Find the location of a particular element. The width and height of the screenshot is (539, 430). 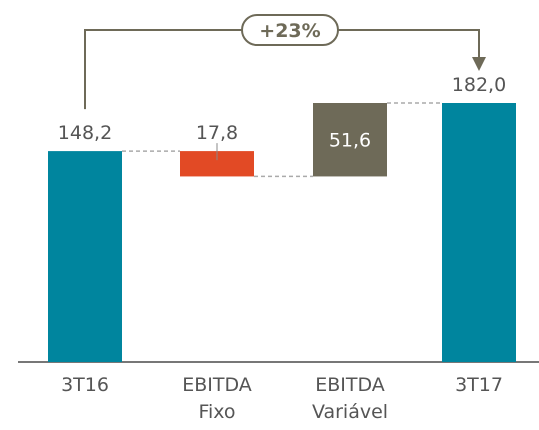

x-tick-label: EBITDA Variável is located at coordinates (350, 398).